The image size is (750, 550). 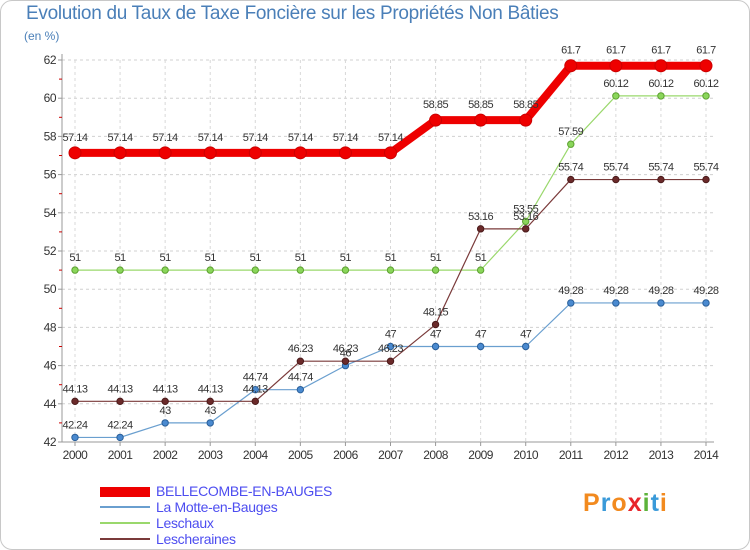 I want to click on y-tick-label: 44, so click(x=50, y=404).